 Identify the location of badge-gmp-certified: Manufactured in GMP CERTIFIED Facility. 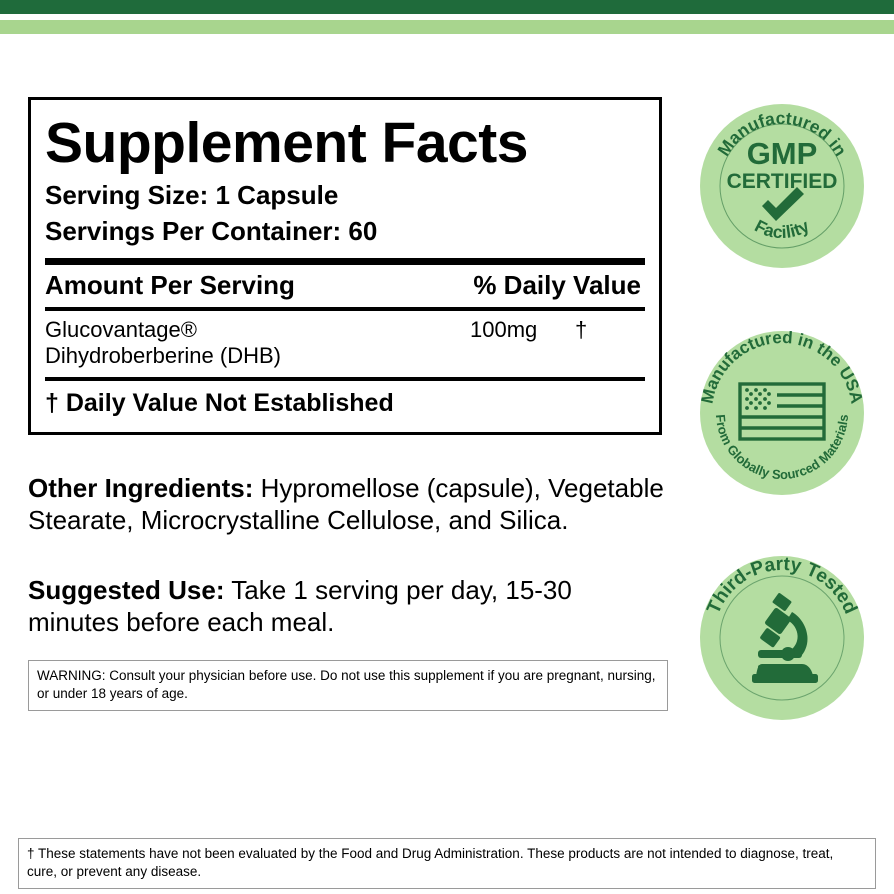
(782, 186).